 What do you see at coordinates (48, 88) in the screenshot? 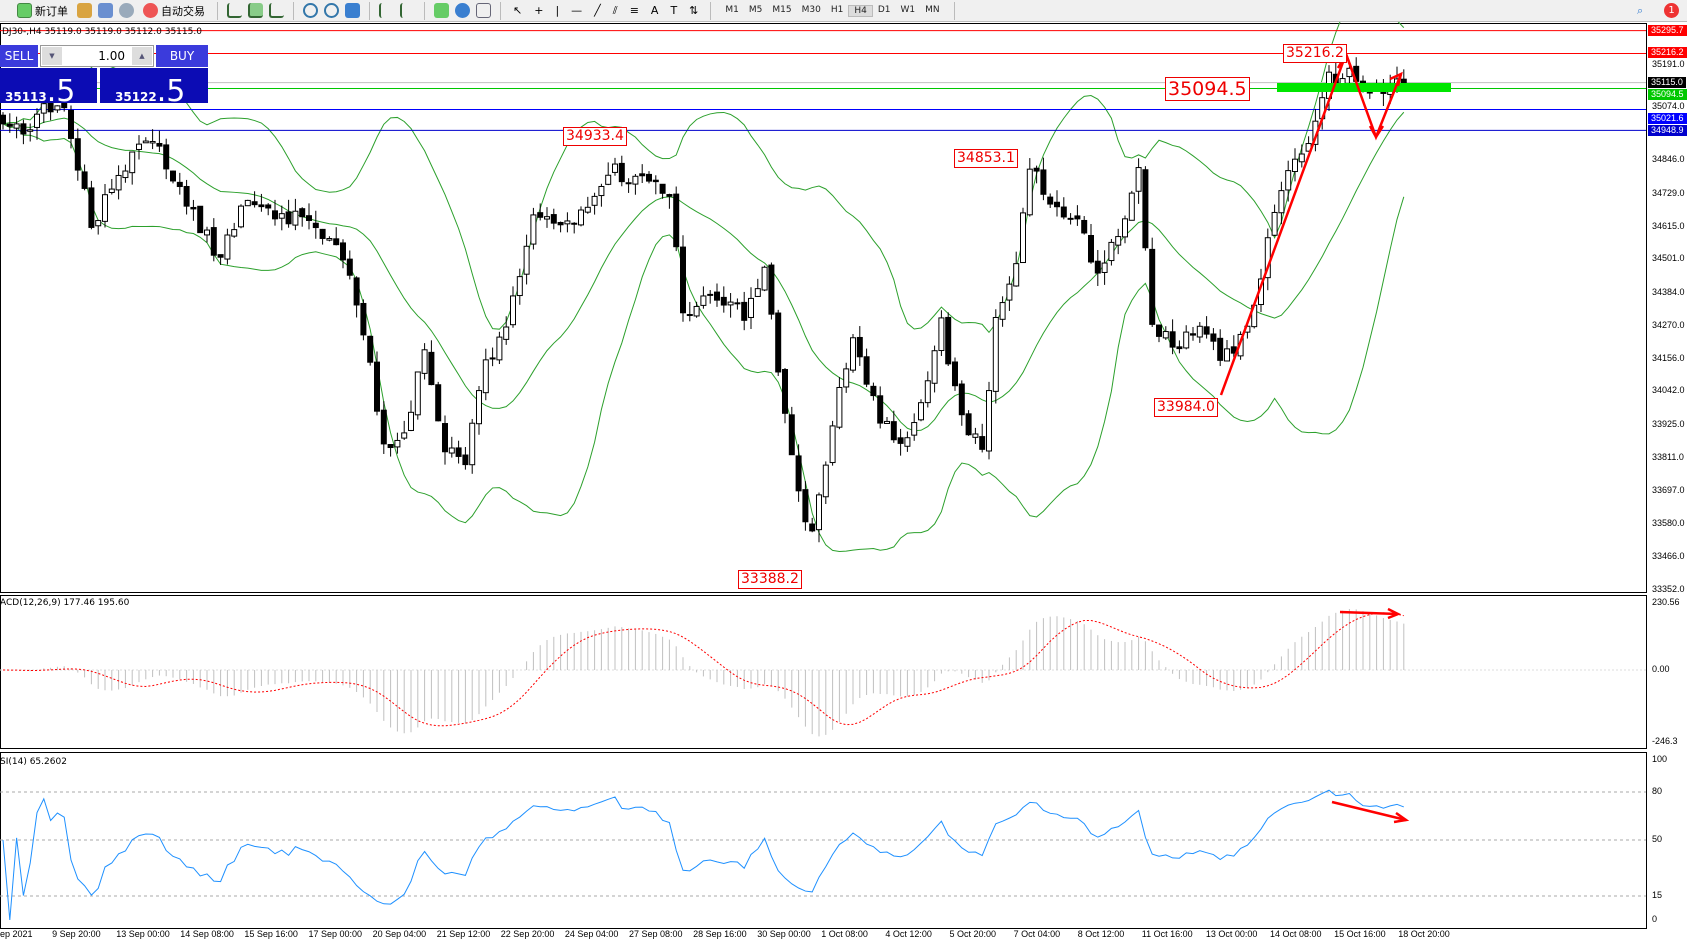
I see `bid-price: 35113.5` at bounding box center [48, 88].